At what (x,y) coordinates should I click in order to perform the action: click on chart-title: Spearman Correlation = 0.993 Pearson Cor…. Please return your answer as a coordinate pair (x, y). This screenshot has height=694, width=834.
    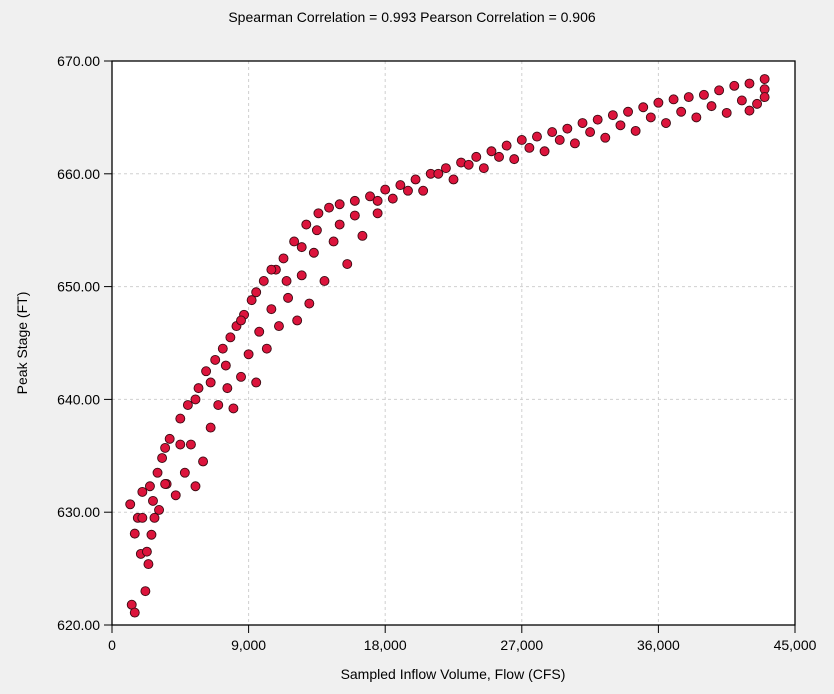
    Looking at the image, I should click on (412, 17).